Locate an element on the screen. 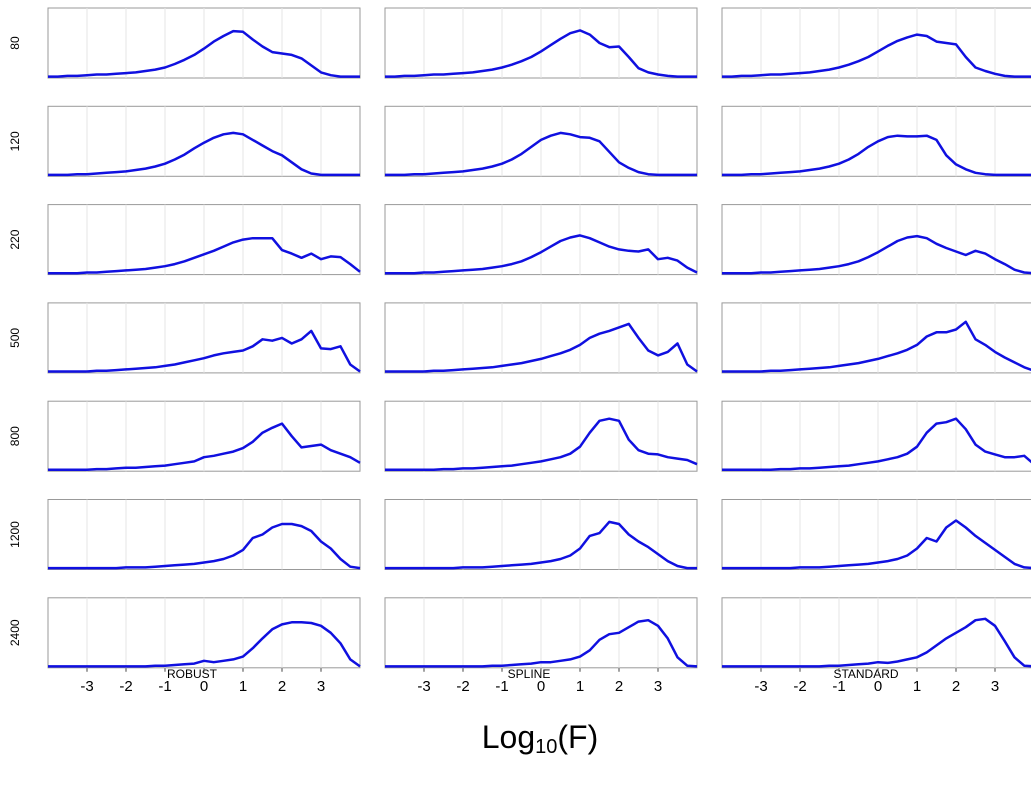 Image resolution: width=1031 pixels, height=787 pixels. row-label: 2400 is located at coordinates (15, 632).